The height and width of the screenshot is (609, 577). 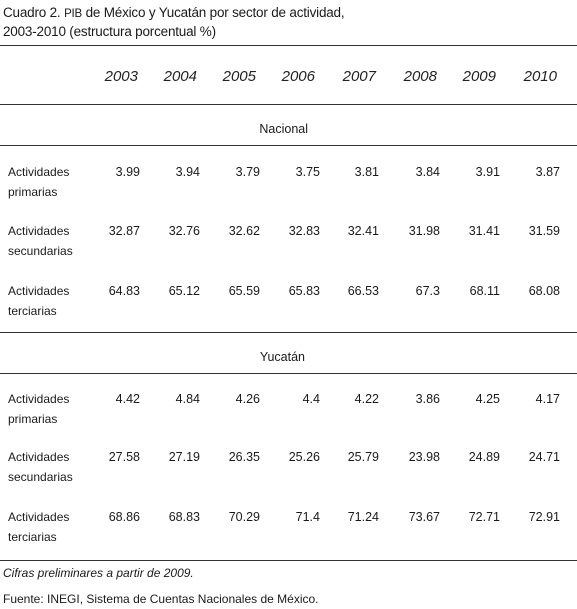 What do you see at coordinates (427, 172) in the screenshot?
I see `table-cell: 3.84` at bounding box center [427, 172].